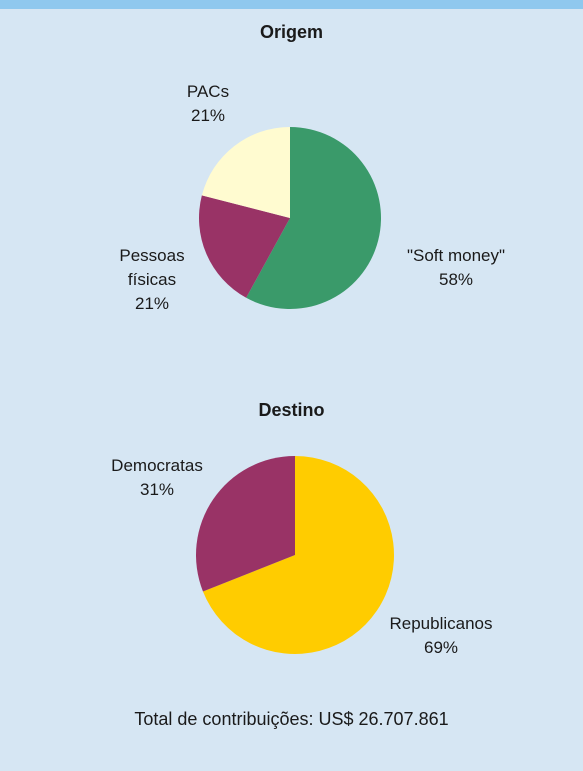 This screenshot has height=771, width=583. Describe the element at coordinates (290, 218) in the screenshot. I see `origem-pie` at that location.